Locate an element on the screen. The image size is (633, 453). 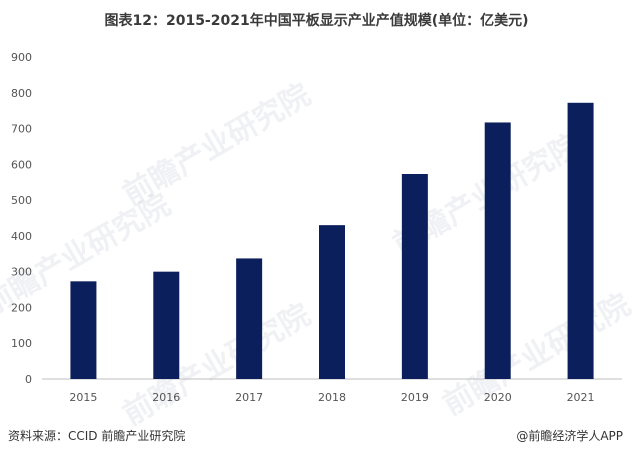
x-tick-label: 2021 is located at coordinates (581, 397).